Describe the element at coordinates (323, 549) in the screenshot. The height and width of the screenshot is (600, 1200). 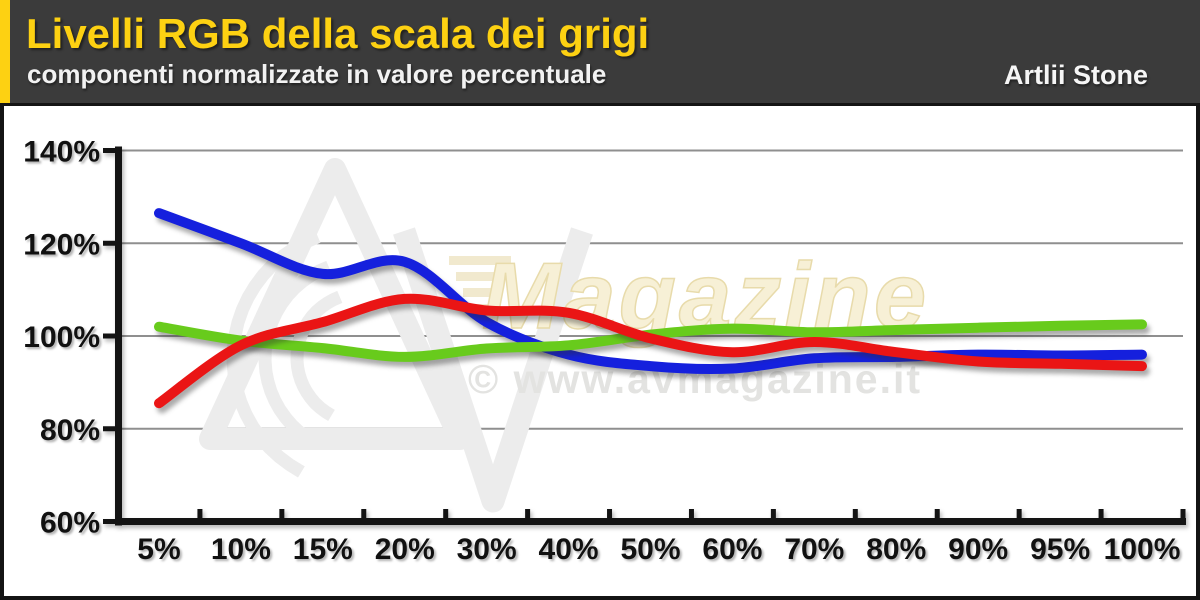
I see `x-axis-tick-label: 15%` at that location.